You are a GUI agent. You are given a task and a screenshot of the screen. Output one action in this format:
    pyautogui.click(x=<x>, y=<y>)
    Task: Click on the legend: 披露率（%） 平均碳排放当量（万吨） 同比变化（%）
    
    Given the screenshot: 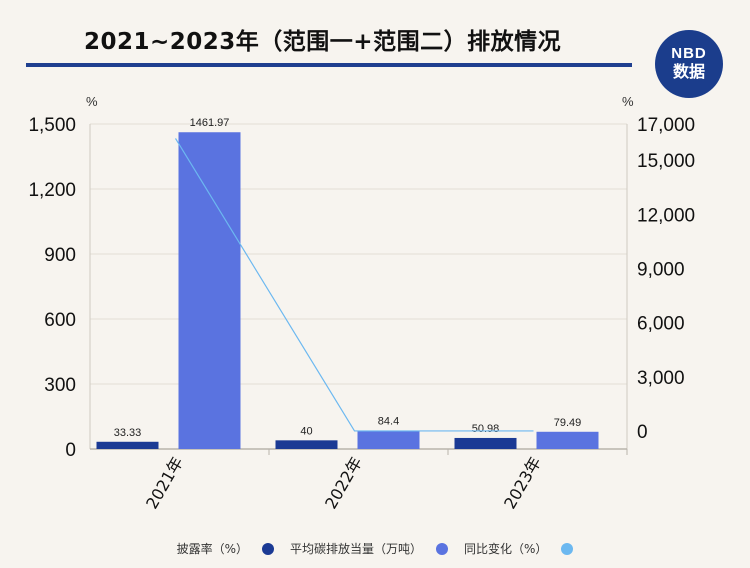 What is the action you would take?
    pyautogui.click(x=375, y=548)
    